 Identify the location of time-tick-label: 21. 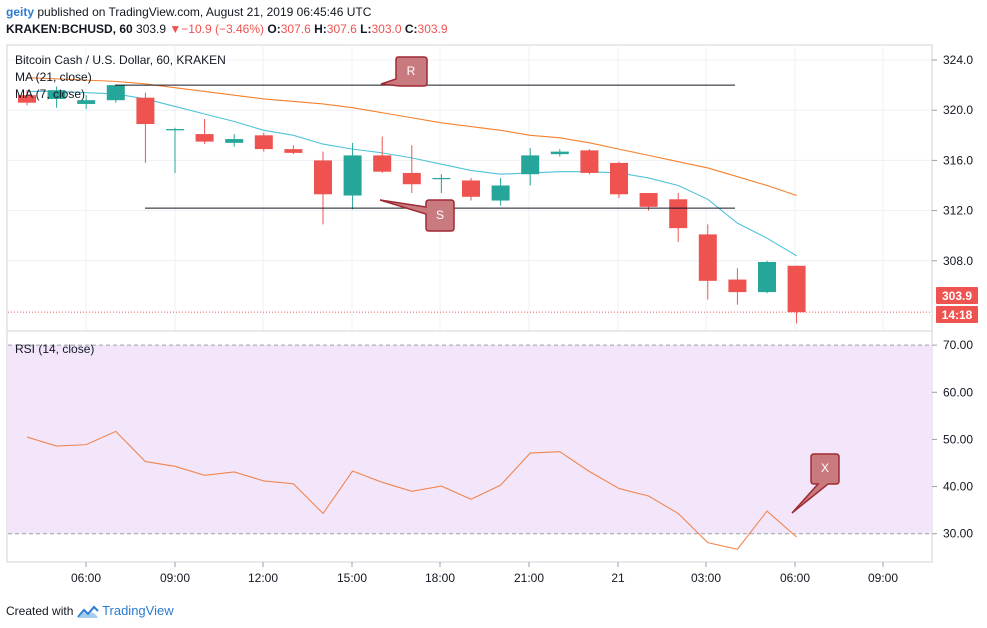
(618, 578).